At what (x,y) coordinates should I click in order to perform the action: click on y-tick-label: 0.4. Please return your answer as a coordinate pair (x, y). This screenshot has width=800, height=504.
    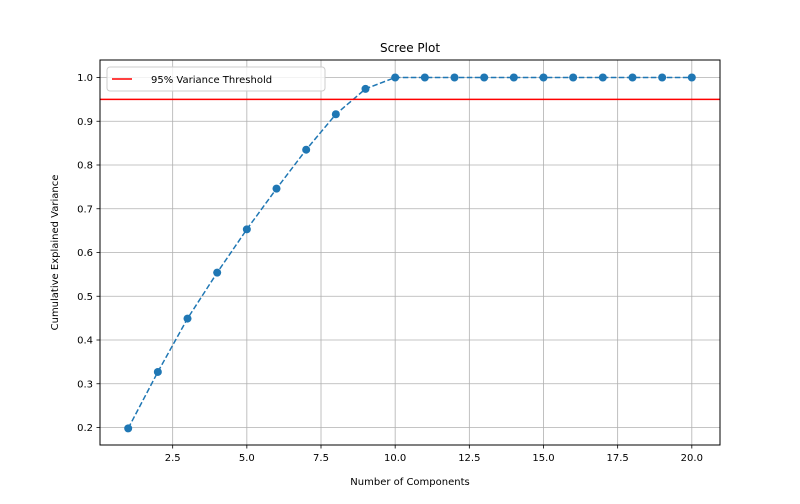
    Looking at the image, I should click on (85, 341).